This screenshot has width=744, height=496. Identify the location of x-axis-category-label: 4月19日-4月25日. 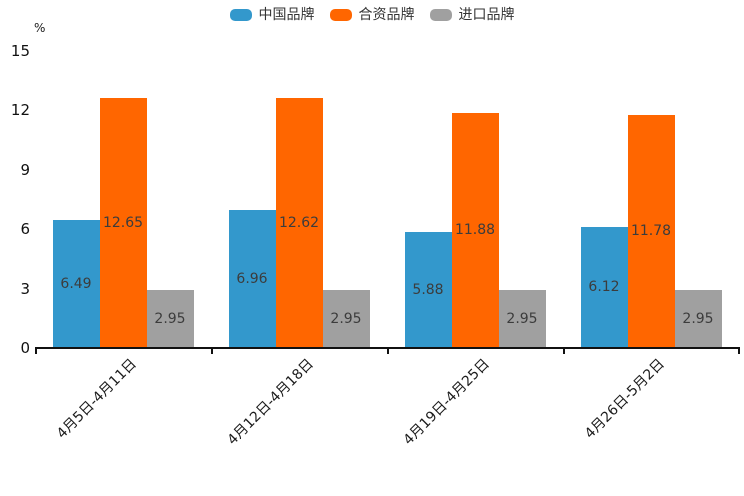
(446, 402).